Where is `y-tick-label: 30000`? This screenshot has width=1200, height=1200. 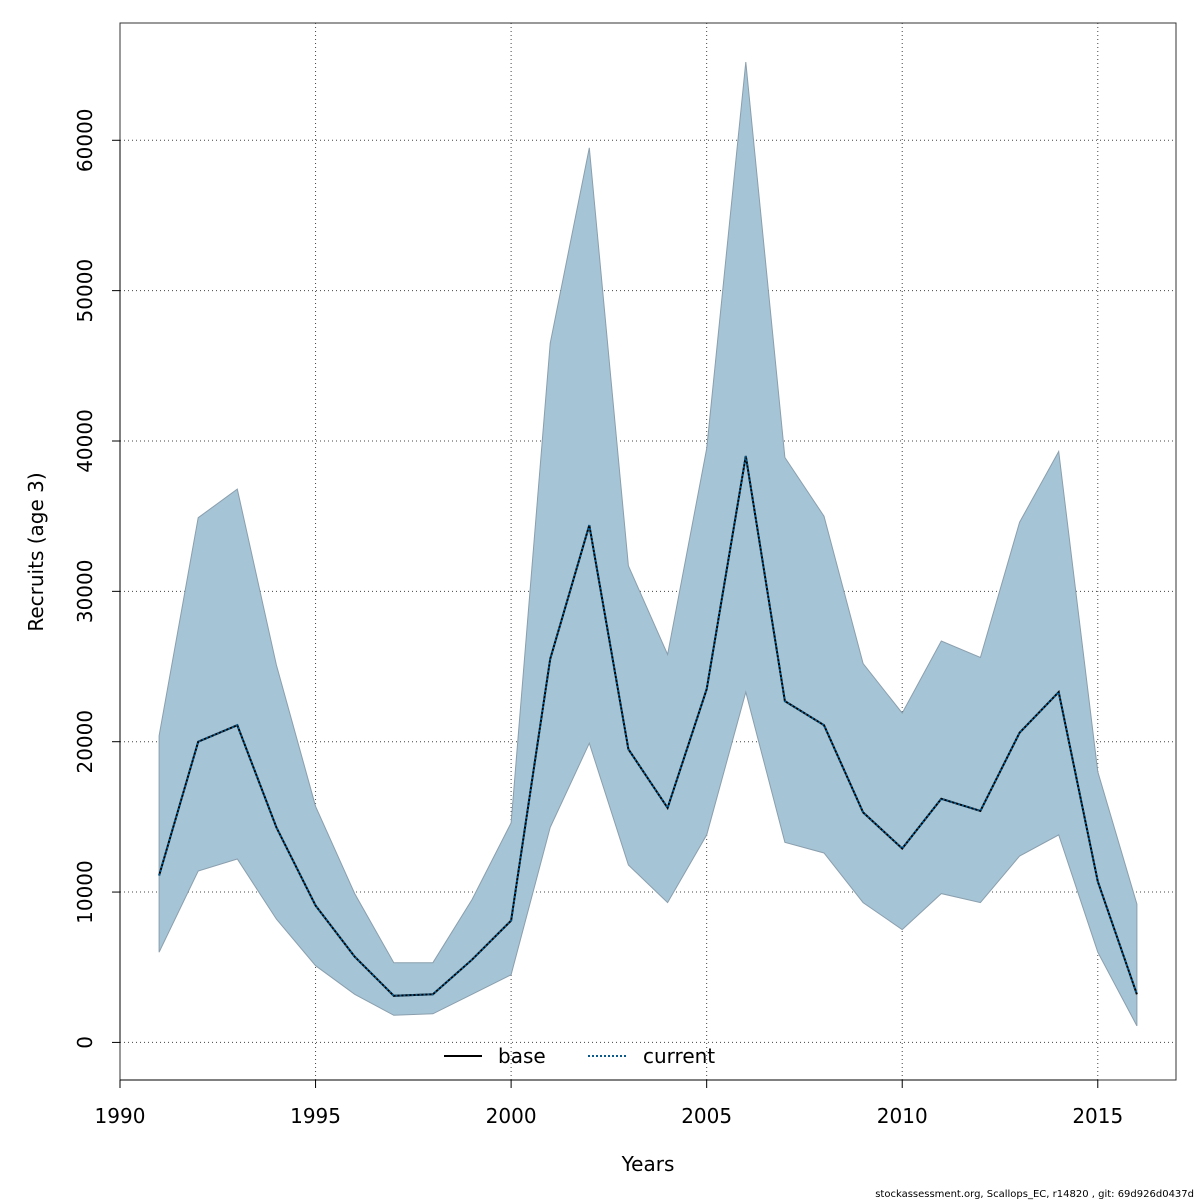
y-tick-label: 30000 is located at coordinates (85, 592).